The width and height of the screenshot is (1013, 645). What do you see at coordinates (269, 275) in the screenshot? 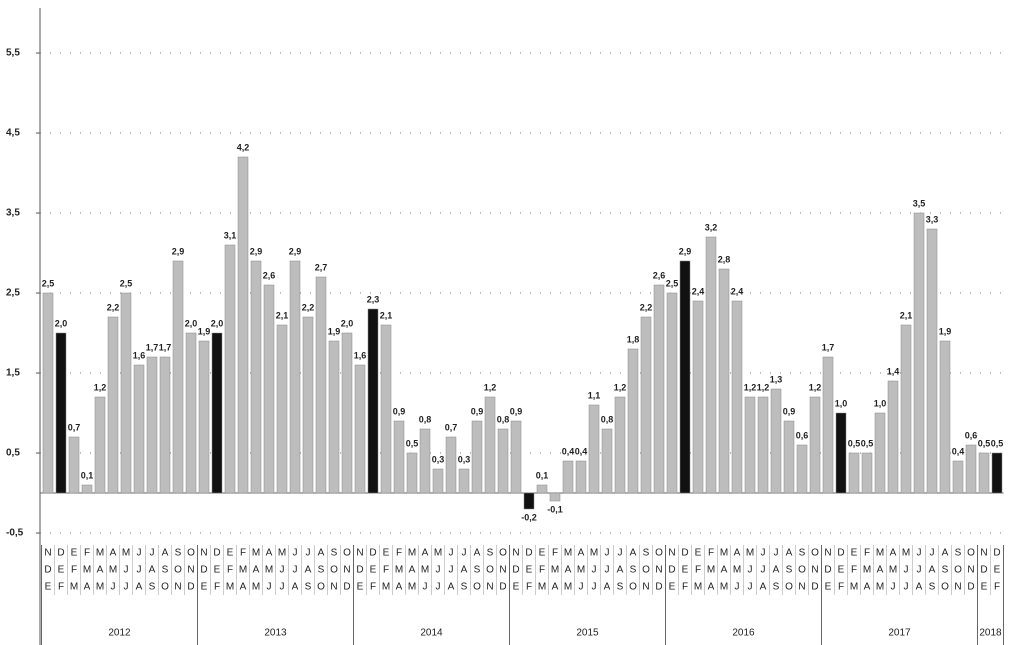
I see `data-label: 2,6` at bounding box center [269, 275].